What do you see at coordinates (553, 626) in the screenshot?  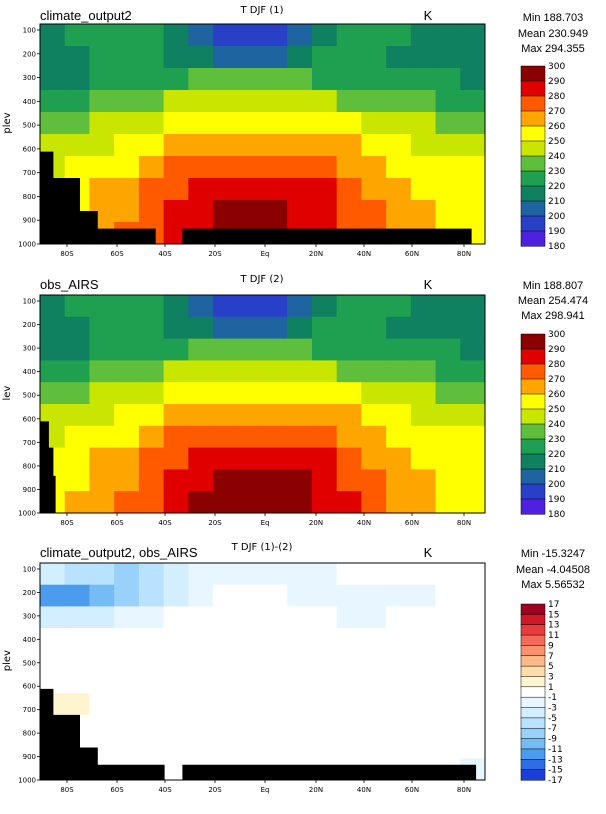 I see `colorbar-label: 13` at bounding box center [553, 626].